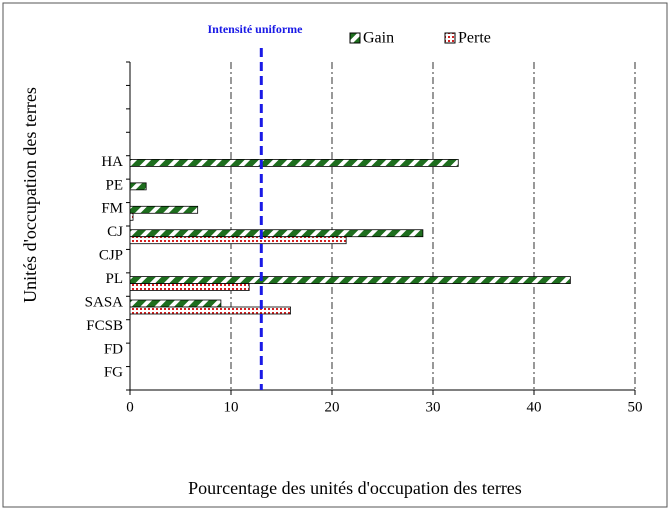  Describe the element at coordinates (115, 232) in the screenshot. I see `y-tick-label: CJ` at that location.